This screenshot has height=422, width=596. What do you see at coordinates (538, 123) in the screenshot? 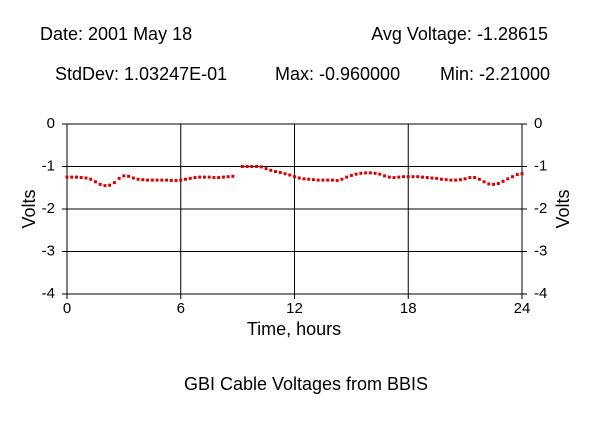
I see `y2-tick-label: 0` at bounding box center [538, 123].